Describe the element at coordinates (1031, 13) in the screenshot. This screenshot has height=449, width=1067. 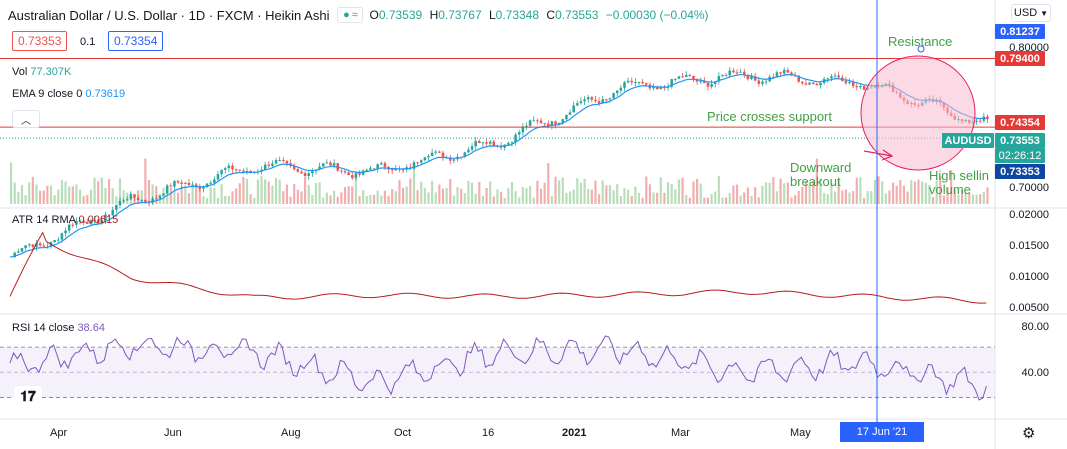
I see `currency-select: USD ▼` at that location.